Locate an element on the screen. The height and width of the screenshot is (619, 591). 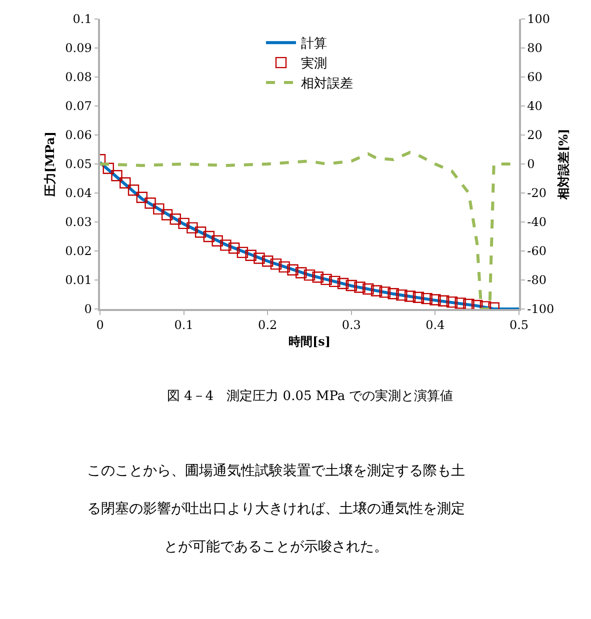
y2-tick-label: 100 is located at coordinates (538, 19).